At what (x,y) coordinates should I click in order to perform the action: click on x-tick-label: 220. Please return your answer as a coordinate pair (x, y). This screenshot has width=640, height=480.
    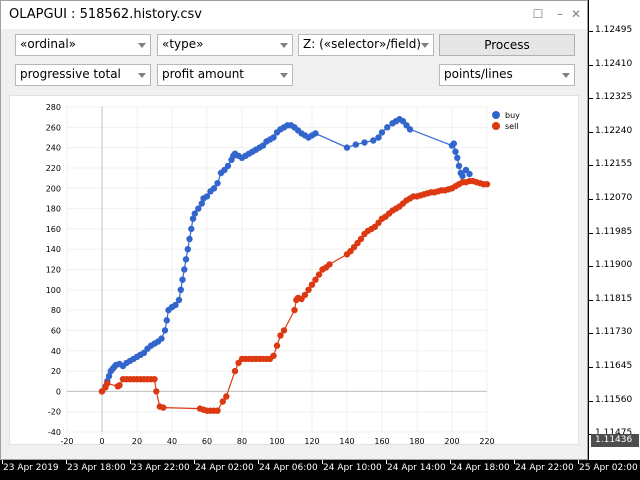
    Looking at the image, I should click on (486, 440).